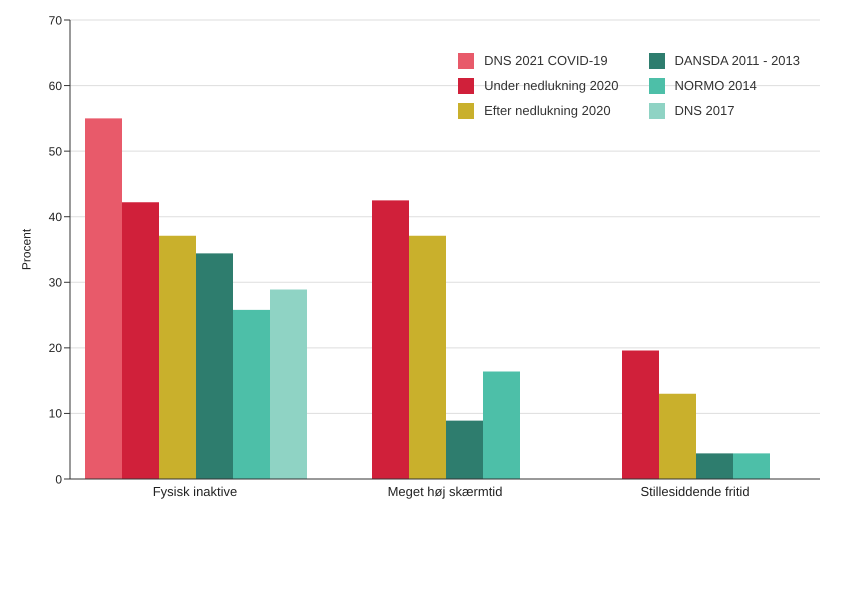 The width and height of the screenshot is (848, 590). I want to click on legend-label: Under nedlukning 2020, so click(551, 85).